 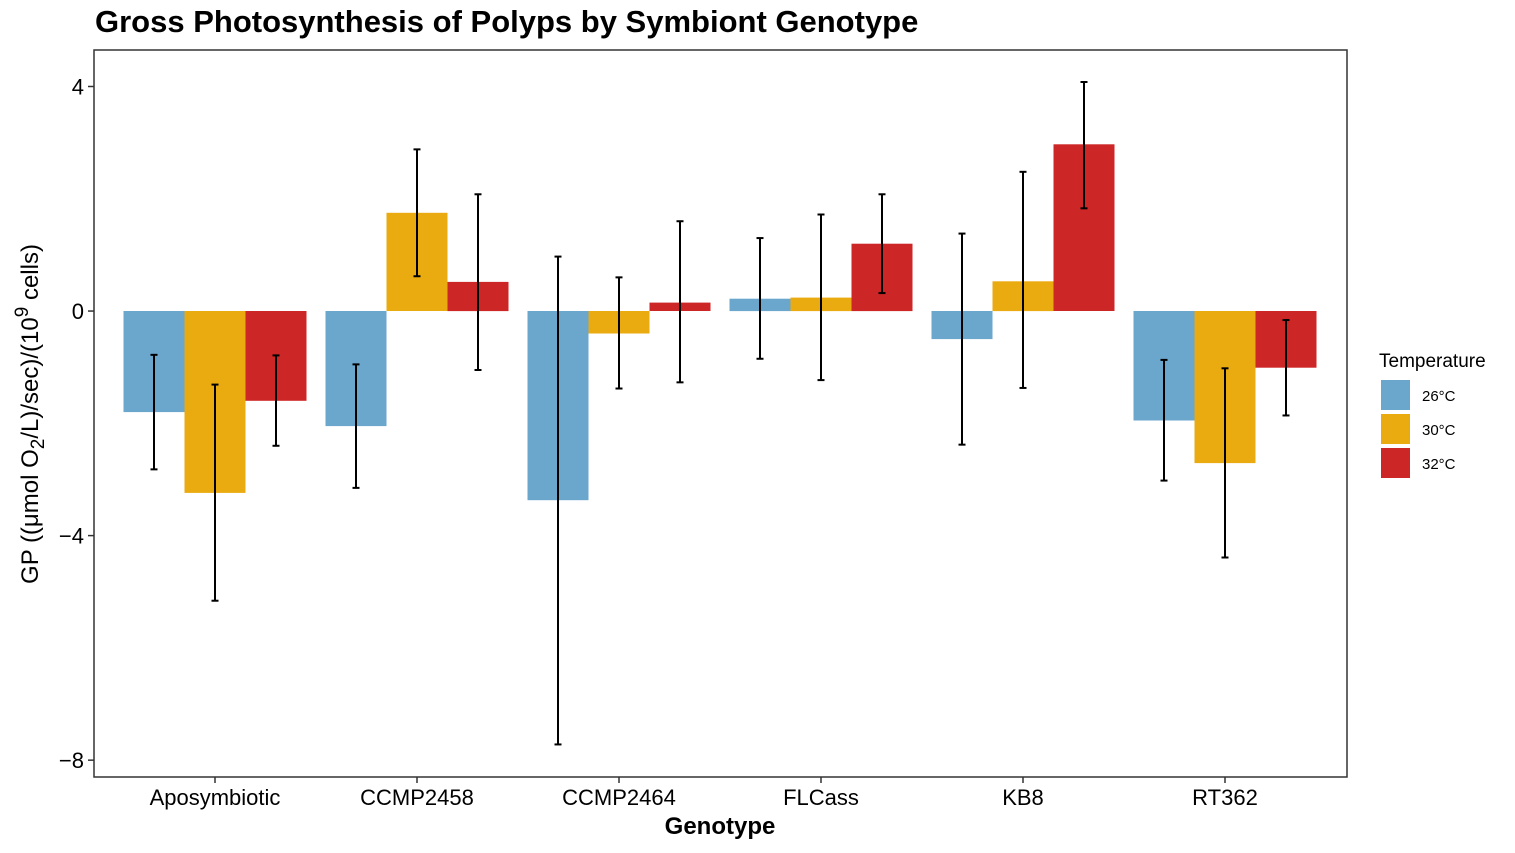 I want to click on x-axis-title: Genotype, so click(x=720, y=826).